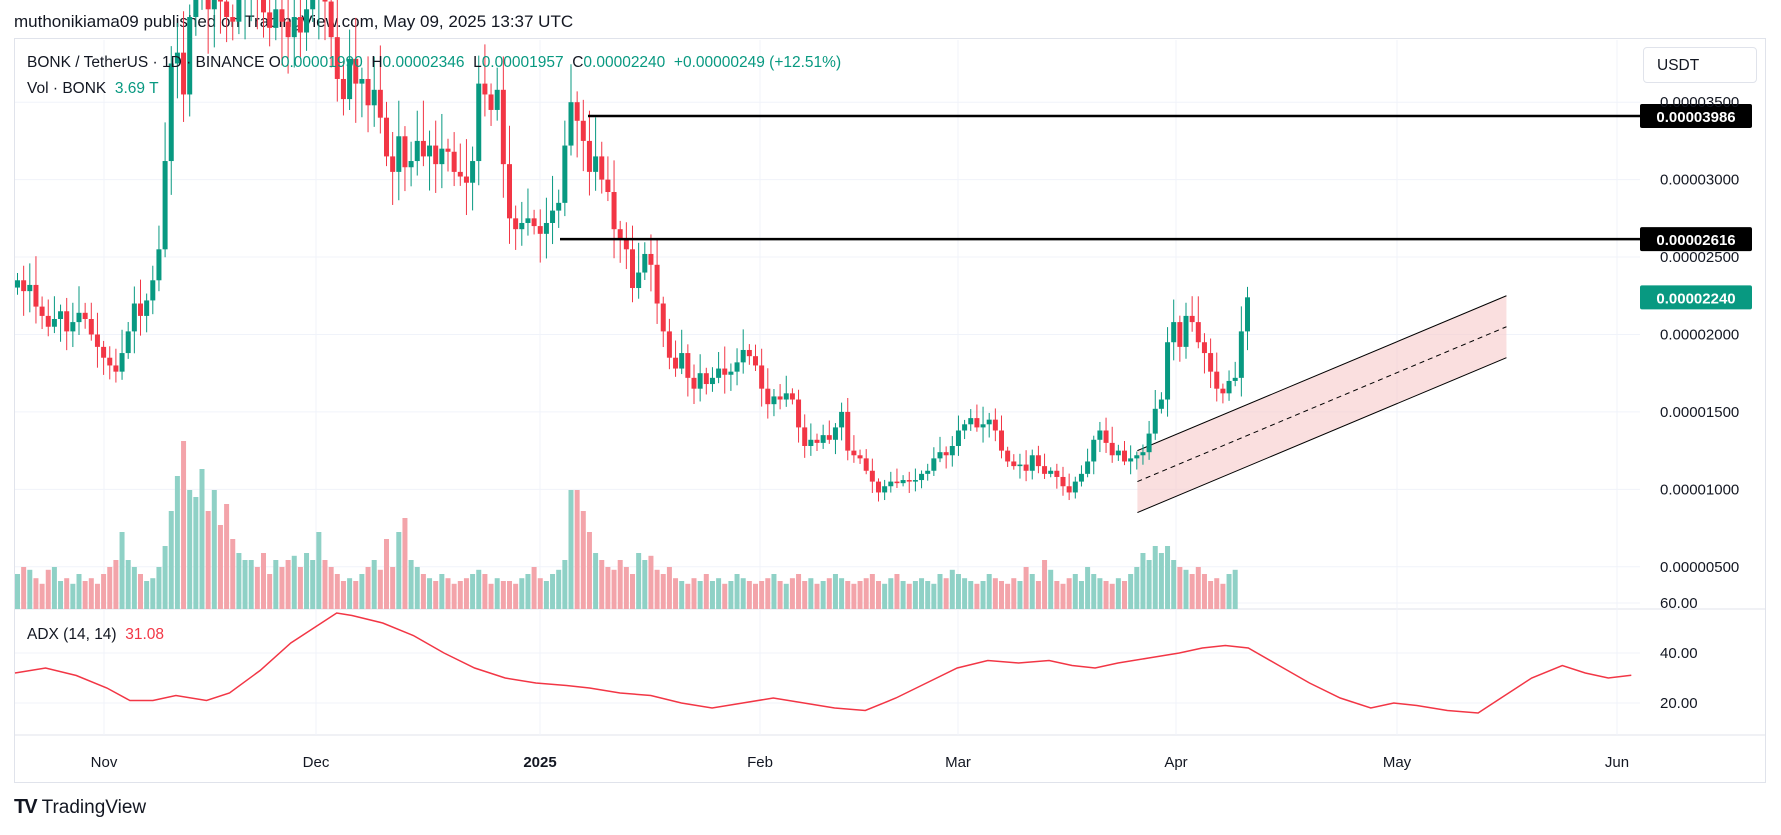 The image size is (1781, 835). I want to click on resistance-label: 0.00003986, so click(1695, 117).